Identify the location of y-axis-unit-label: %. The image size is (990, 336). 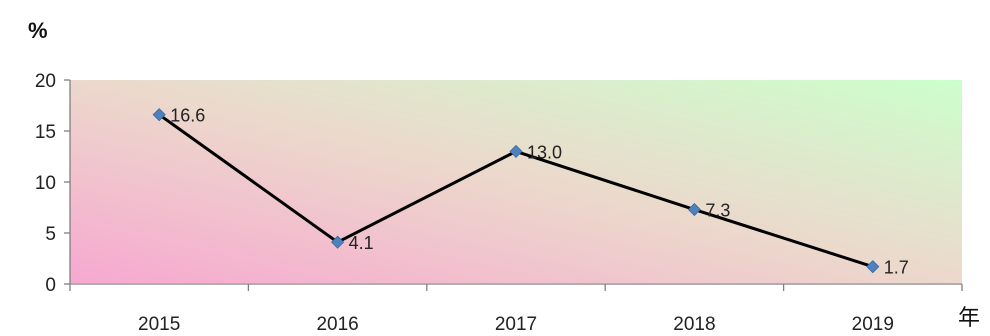
(38, 30).